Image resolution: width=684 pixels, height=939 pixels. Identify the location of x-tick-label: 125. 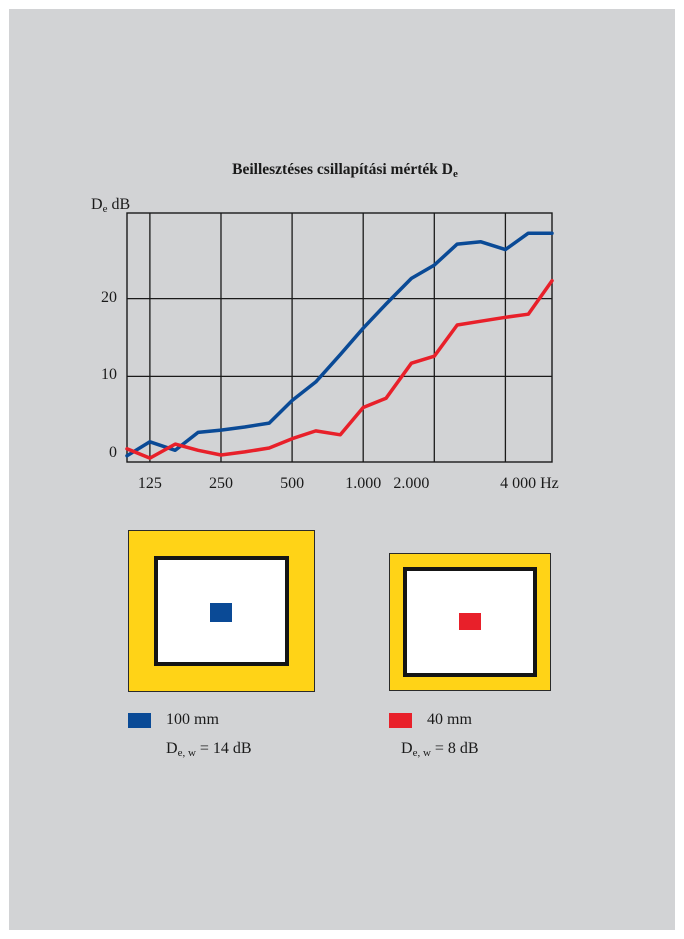
(149, 483).